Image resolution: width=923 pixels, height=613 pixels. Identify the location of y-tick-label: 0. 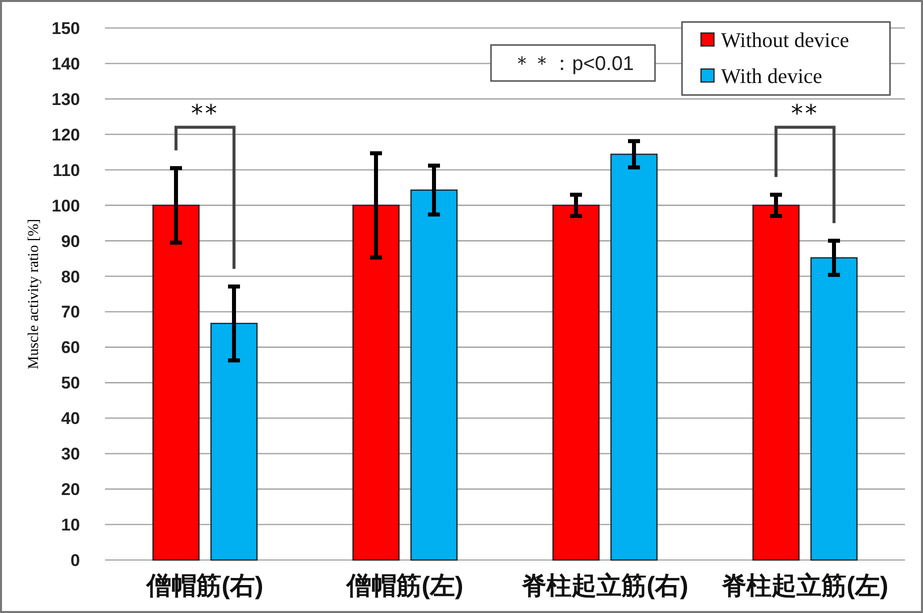
(75, 560).